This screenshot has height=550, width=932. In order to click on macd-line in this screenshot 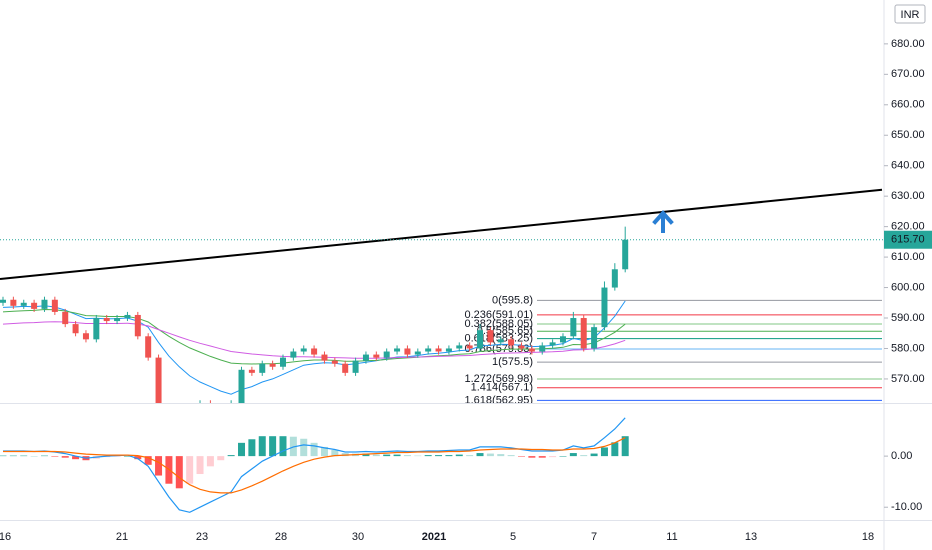, I will do `click(314, 465)`.